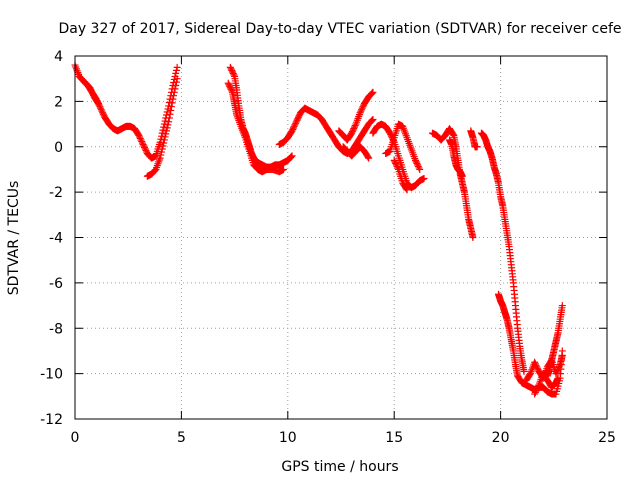 Image resolution: width=640 pixels, height=480 pixels. I want to click on y-tick-label: 2, so click(58, 102).